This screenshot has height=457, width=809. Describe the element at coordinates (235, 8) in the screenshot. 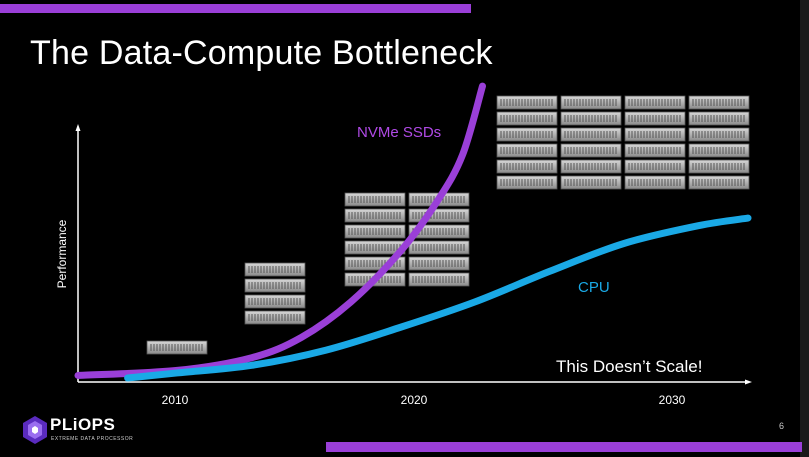

I see `top-accent-bar` at that location.